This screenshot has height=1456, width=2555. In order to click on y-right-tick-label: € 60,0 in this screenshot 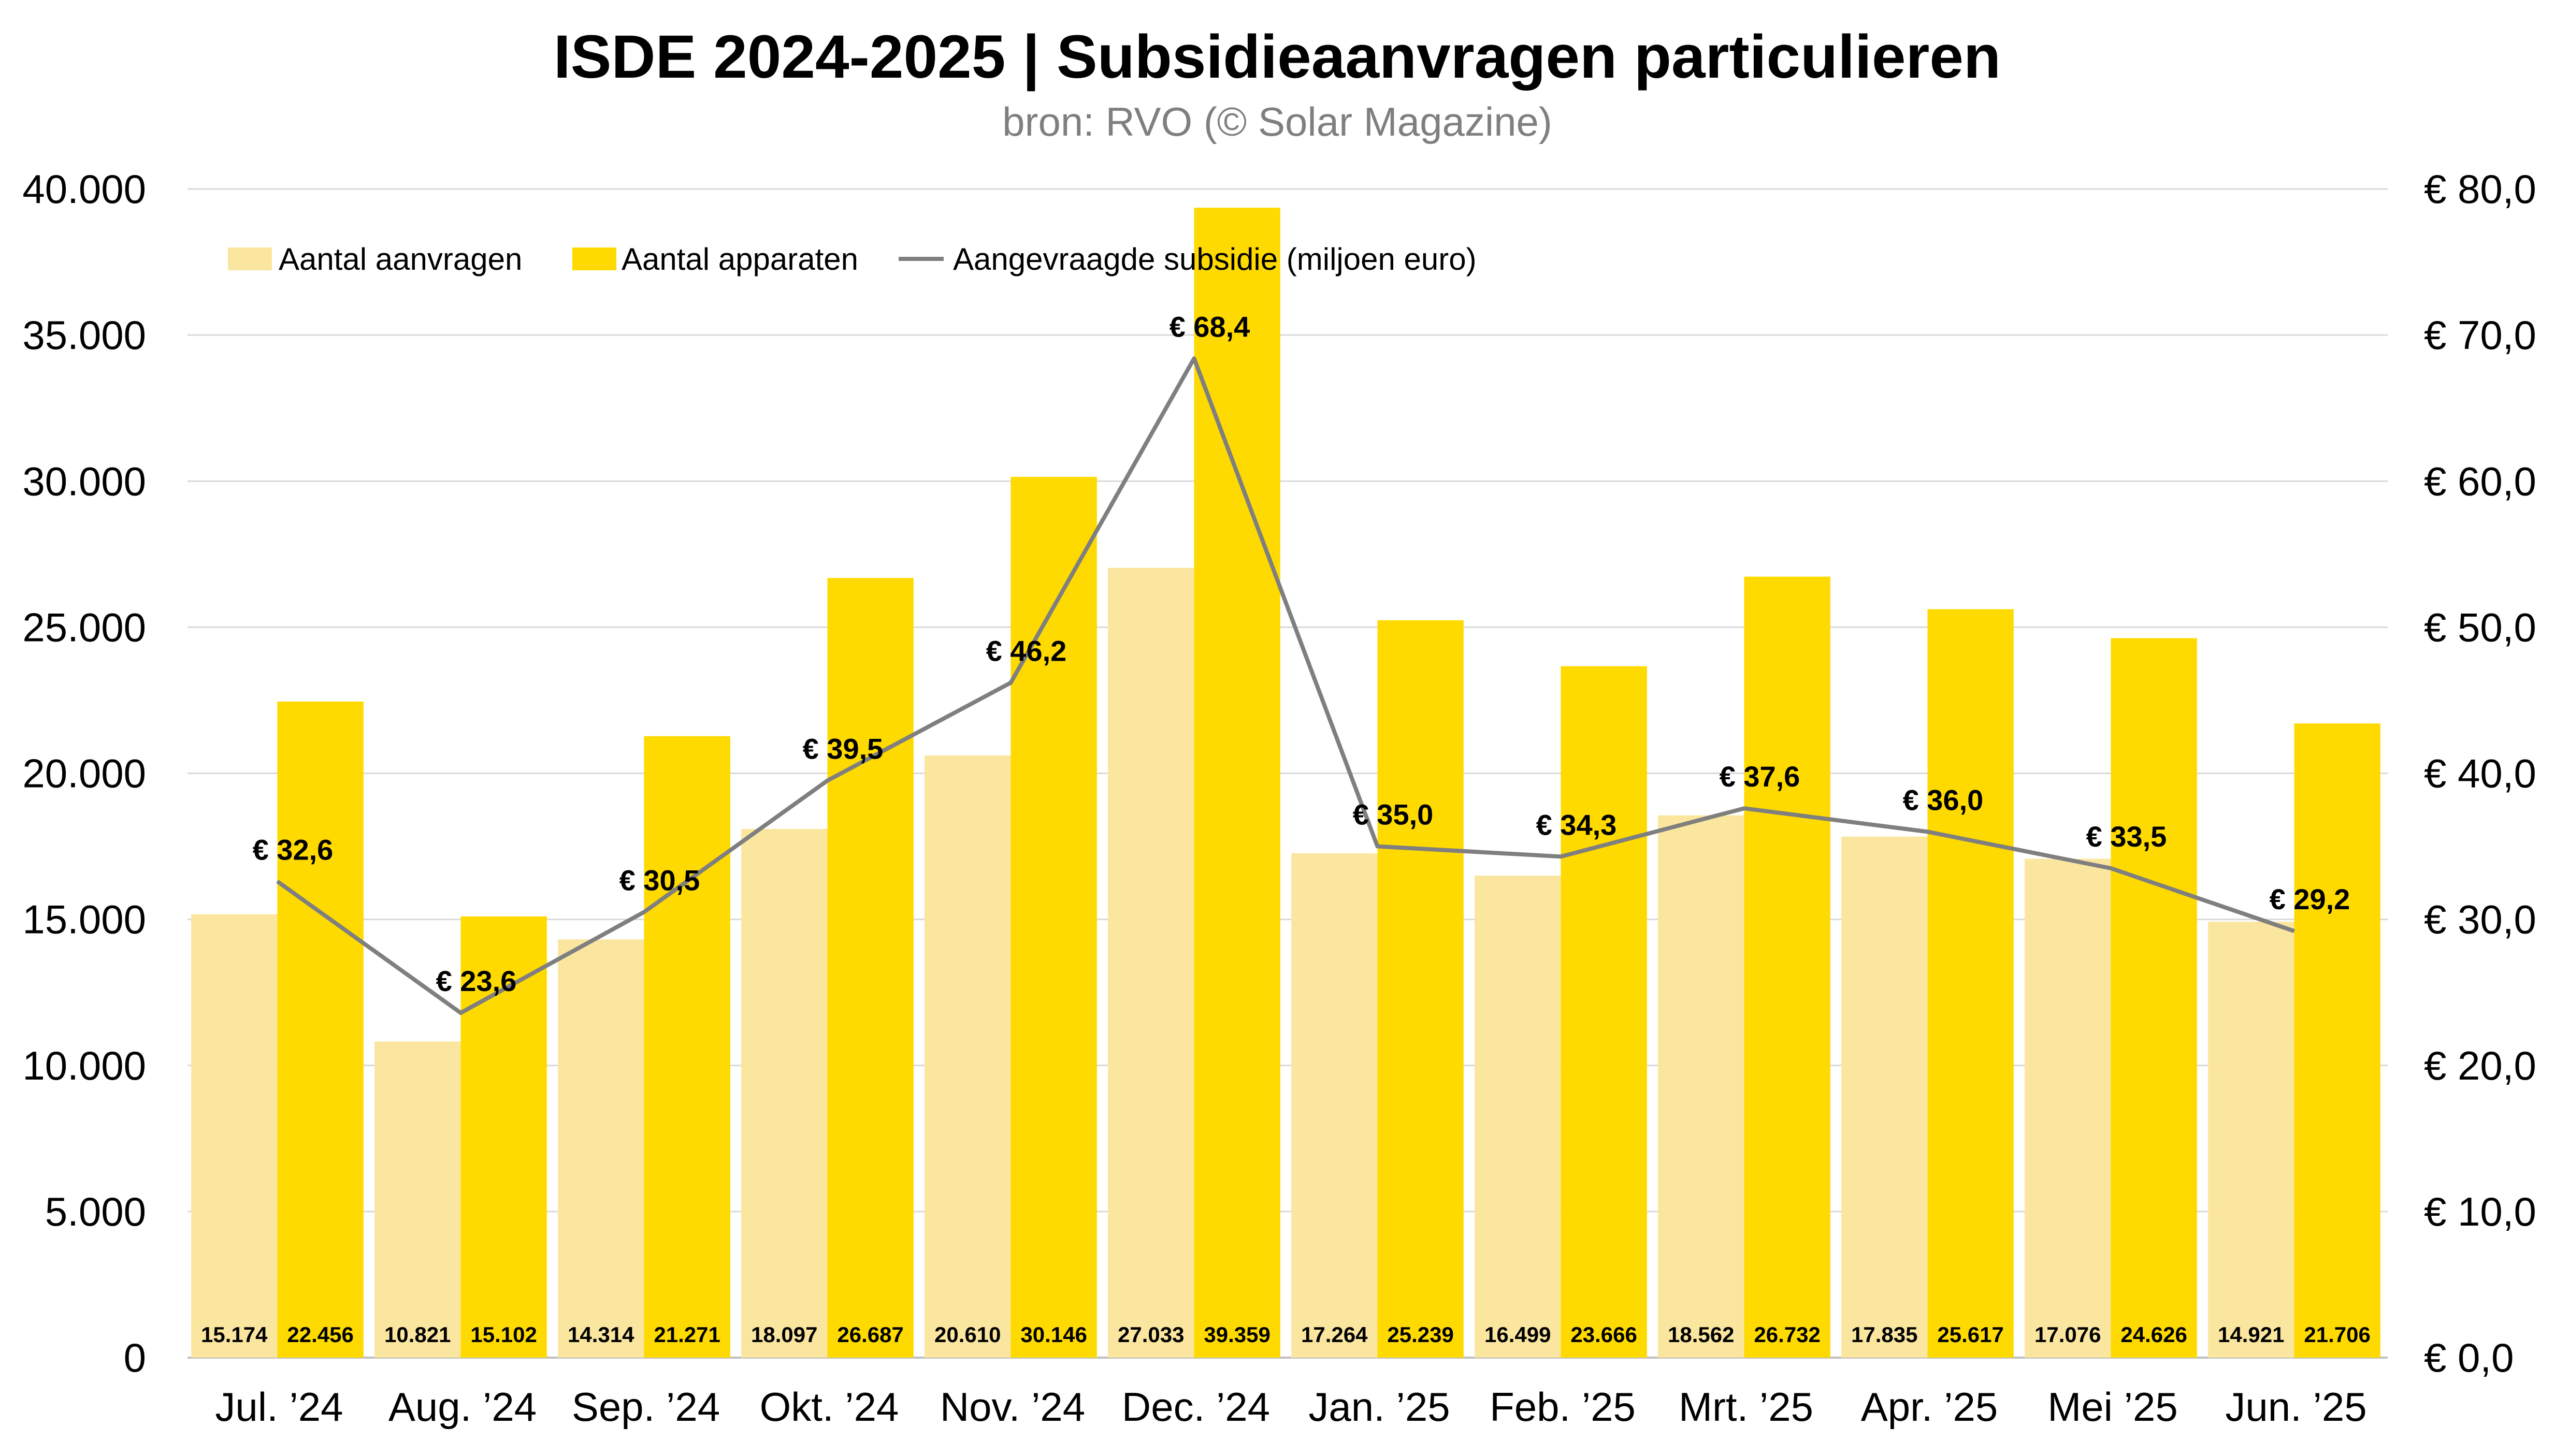, I will do `click(2480, 481)`.